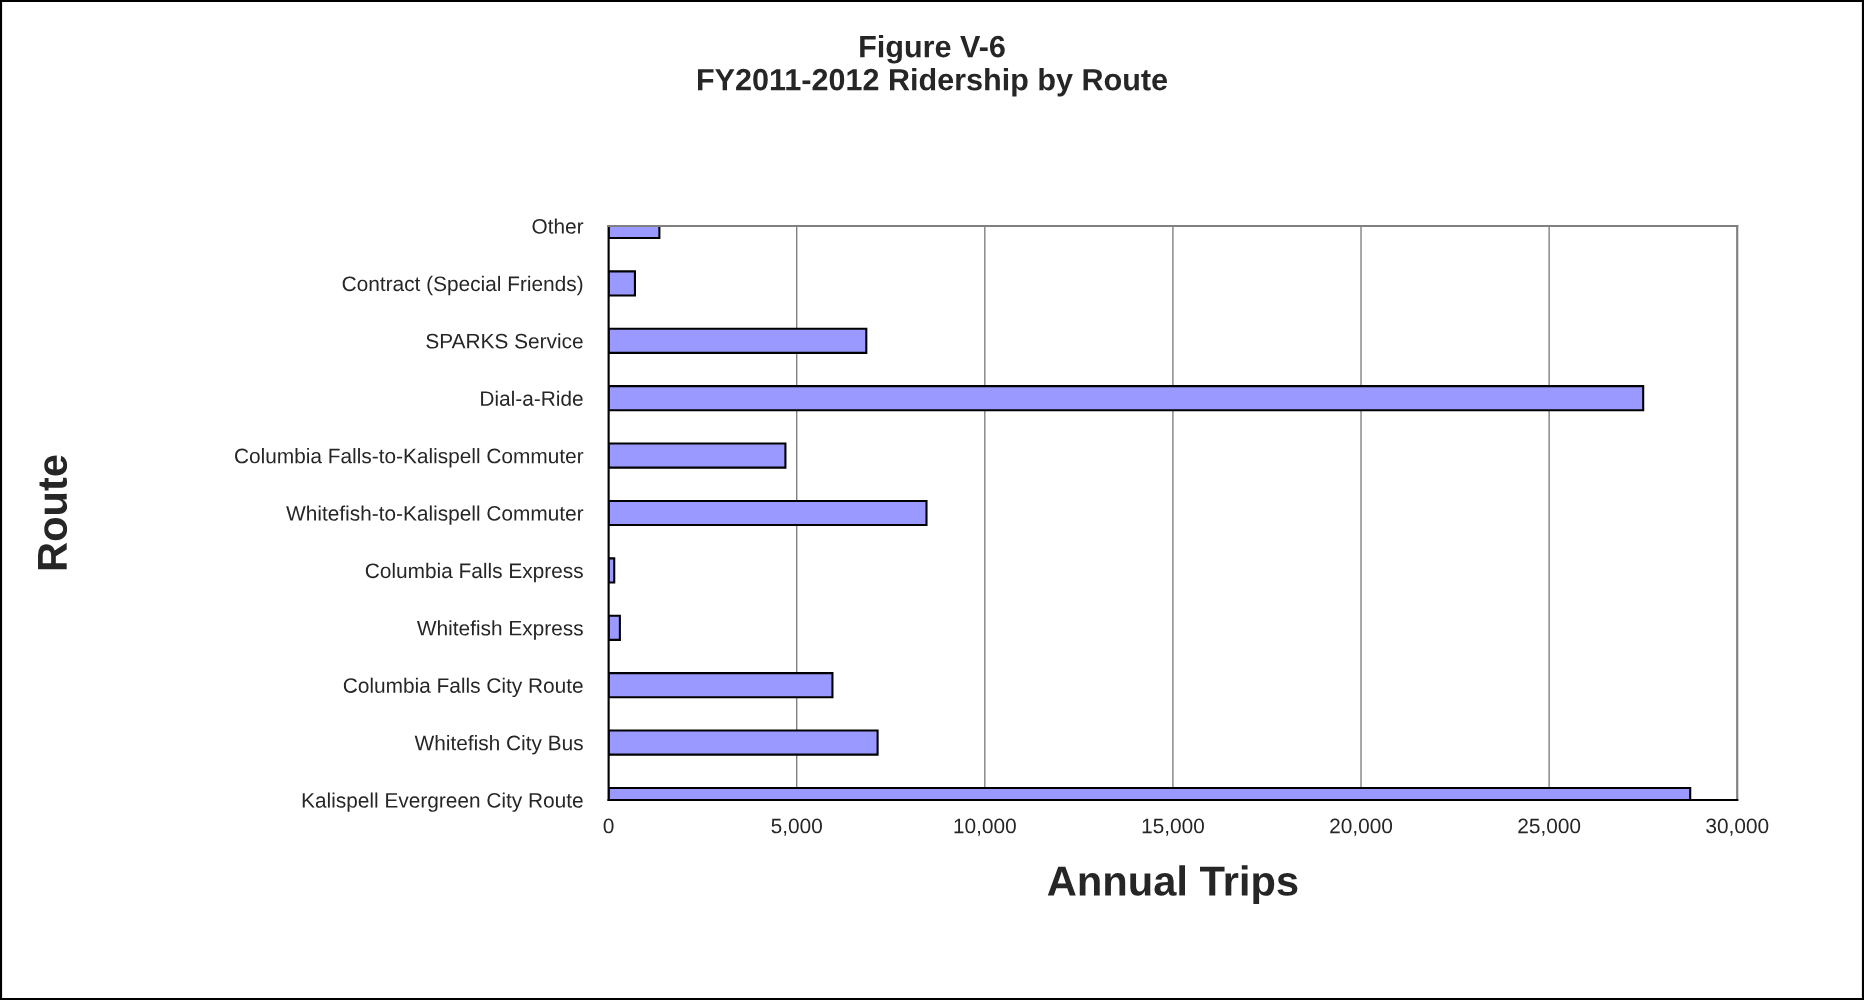 The height and width of the screenshot is (1000, 1864). Describe the element at coordinates (474, 572) in the screenshot. I see `y-tick-label: Columbia Falls Express` at that location.